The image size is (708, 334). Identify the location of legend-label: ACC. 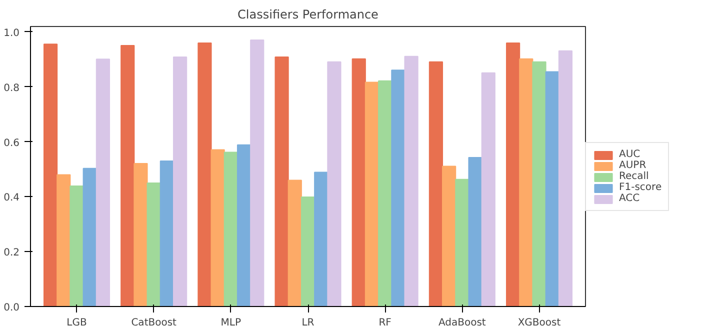
(629, 198).